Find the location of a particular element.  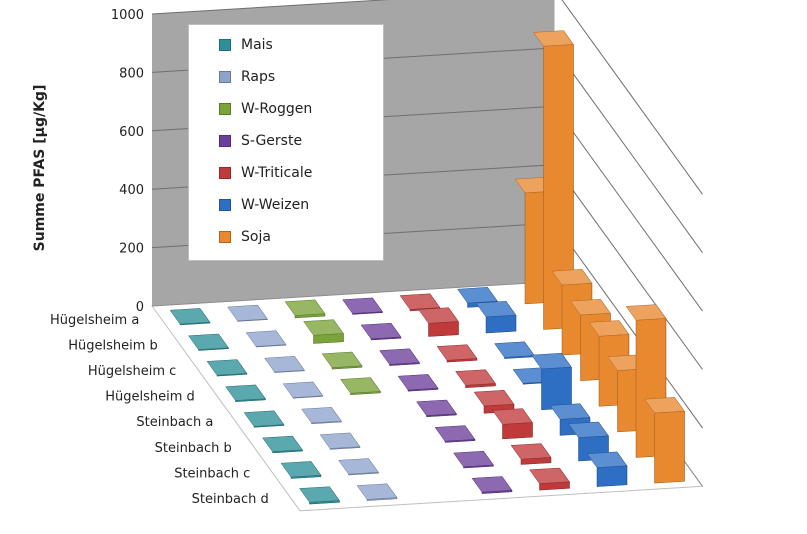

y-axis-label: Summe PFAS [µg/Kg] is located at coordinates (40, 168).